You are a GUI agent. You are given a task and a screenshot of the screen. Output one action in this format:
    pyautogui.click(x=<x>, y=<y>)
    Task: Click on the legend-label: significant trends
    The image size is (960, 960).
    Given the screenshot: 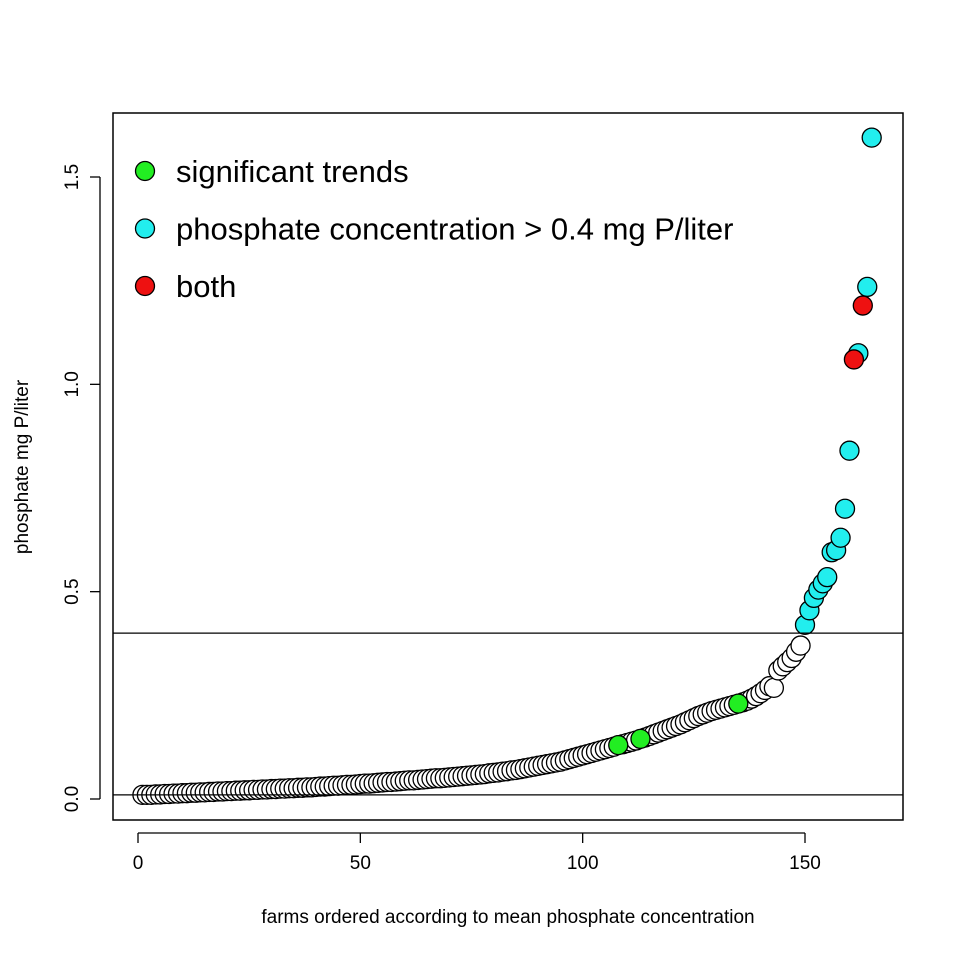 What is the action you would take?
    pyautogui.click(x=292, y=171)
    